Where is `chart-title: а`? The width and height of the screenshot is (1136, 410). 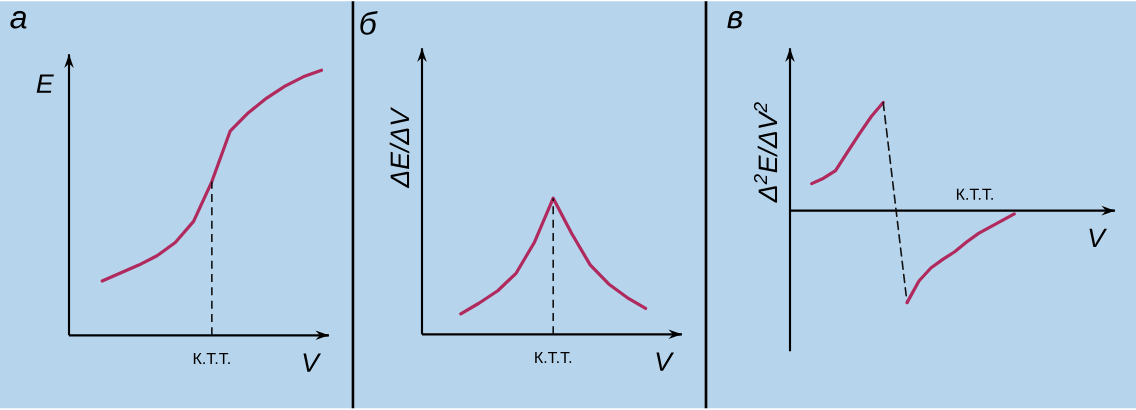
chart-title: а is located at coordinates (18, 20).